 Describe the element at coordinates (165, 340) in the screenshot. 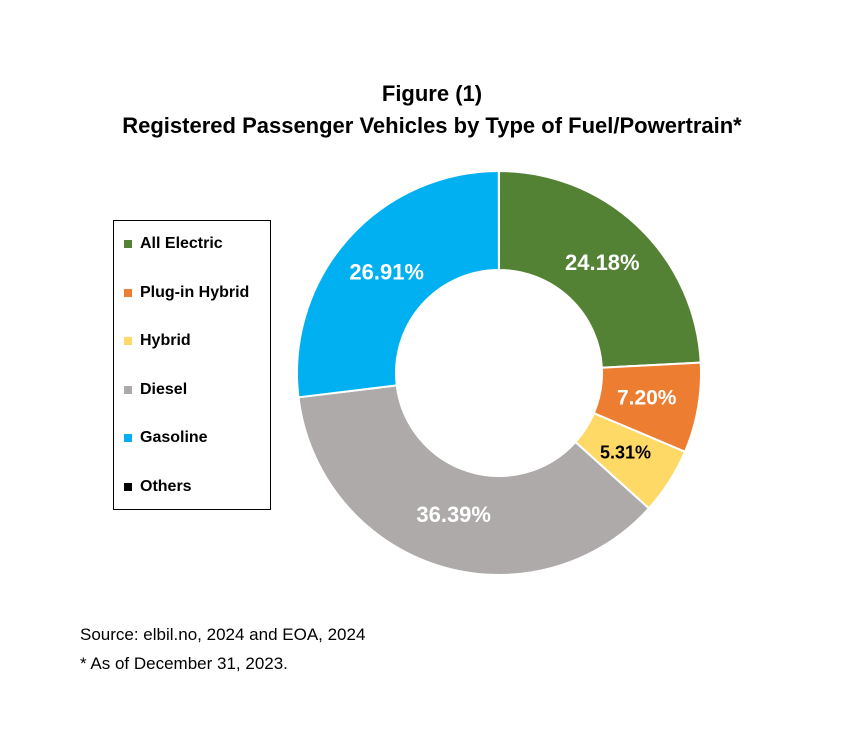

I see `legend-label: Hybrid` at that location.